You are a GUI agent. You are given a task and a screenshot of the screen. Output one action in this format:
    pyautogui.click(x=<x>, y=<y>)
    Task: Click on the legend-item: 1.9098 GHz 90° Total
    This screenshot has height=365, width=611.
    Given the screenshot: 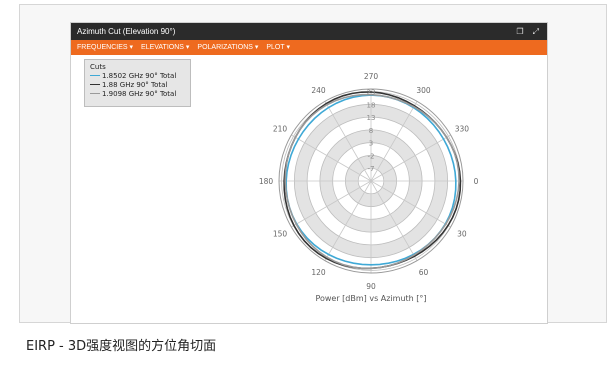 What is the action you would take?
    pyautogui.click(x=137, y=93)
    